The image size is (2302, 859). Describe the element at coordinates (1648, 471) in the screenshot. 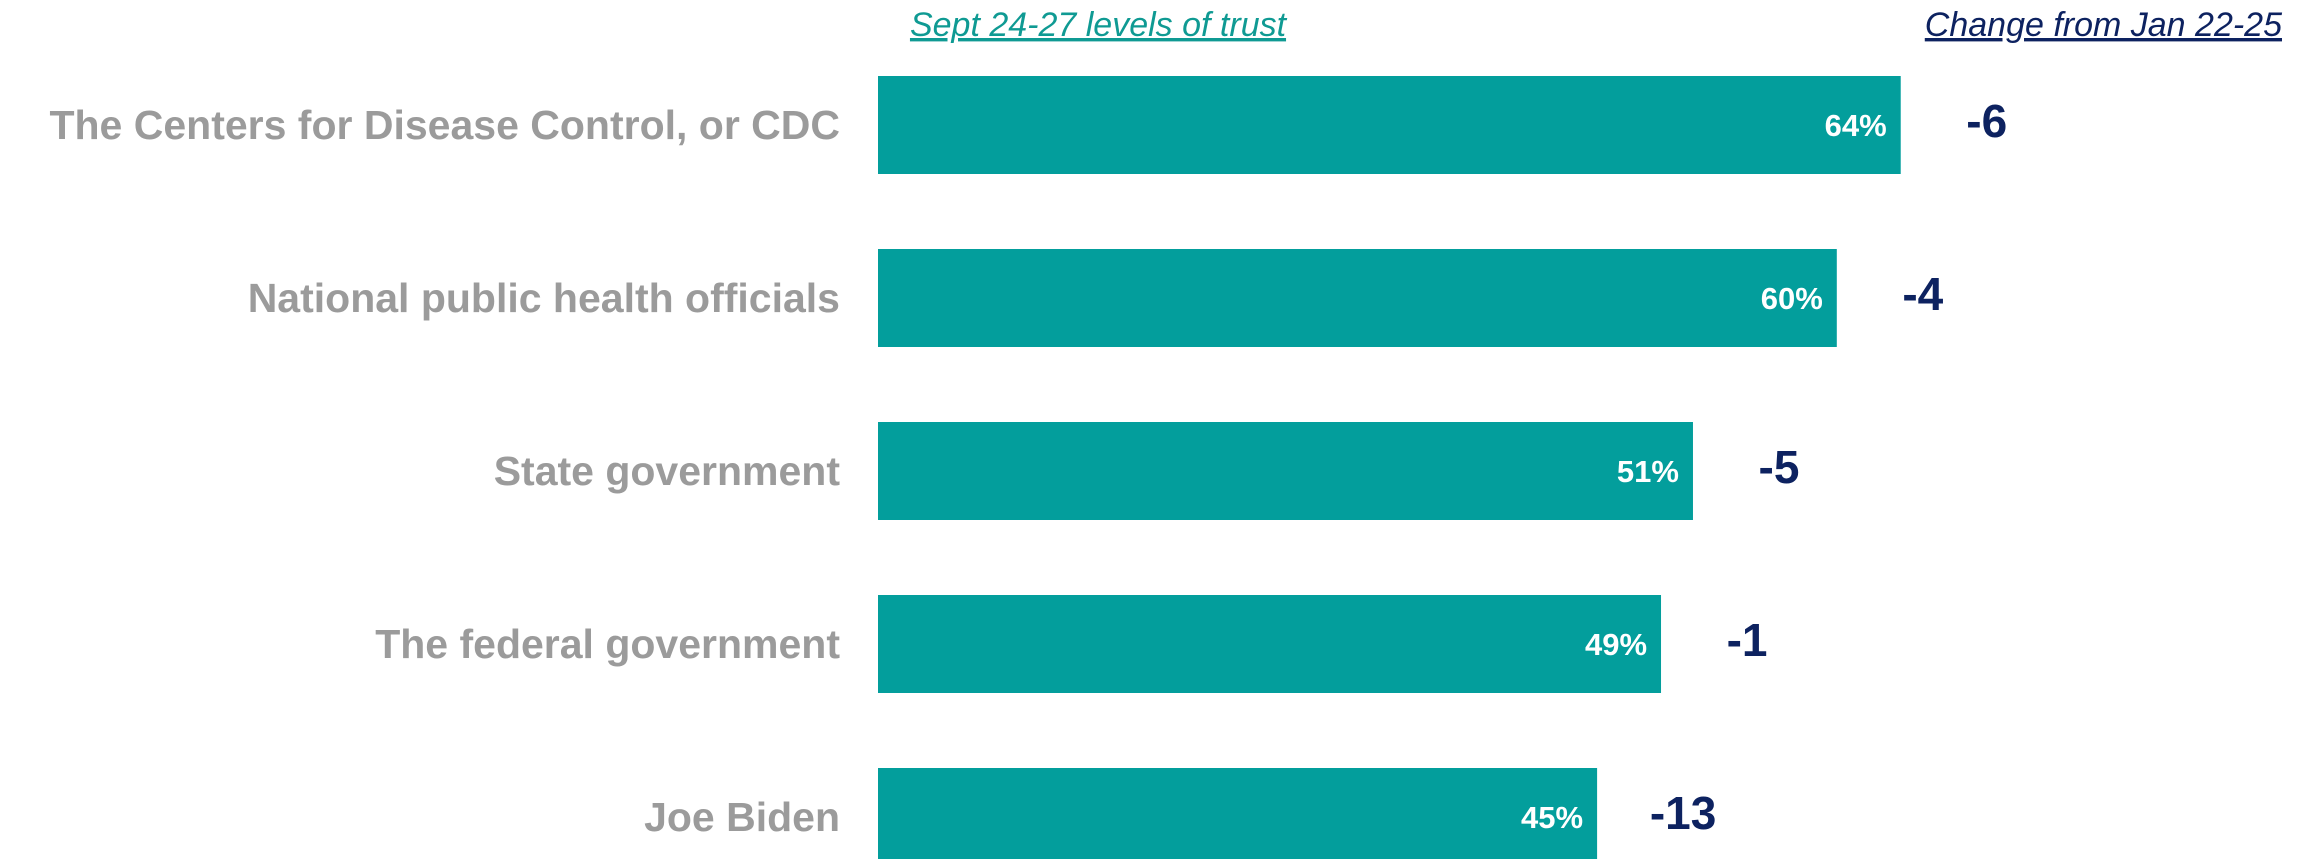

I see `bar-value-label: 51%` at that location.